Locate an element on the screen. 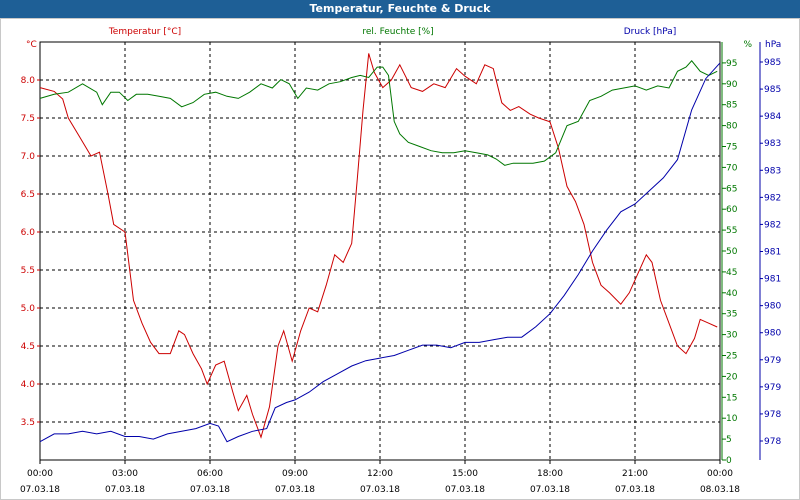  humidity-tick-label: 40 is located at coordinates (732, 294).